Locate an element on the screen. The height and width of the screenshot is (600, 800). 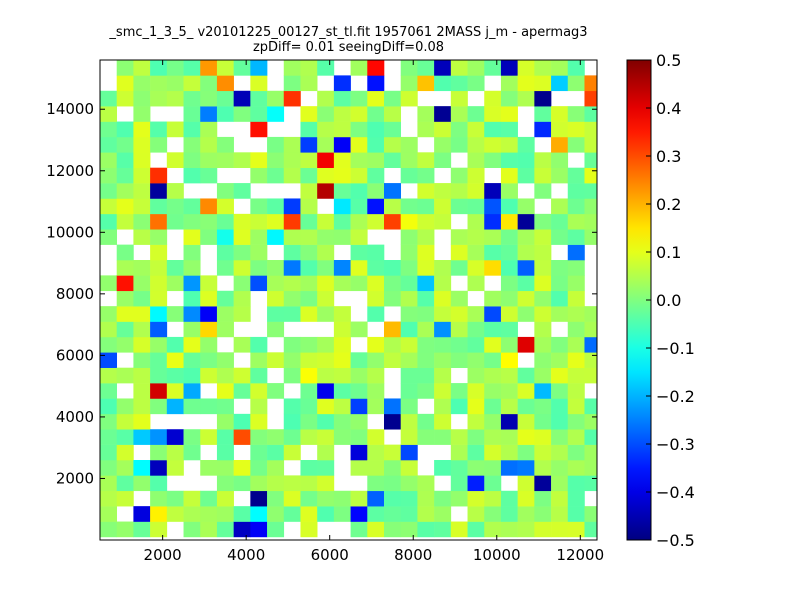
colorbar-tick-label: −0.4 is located at coordinates (675, 492).